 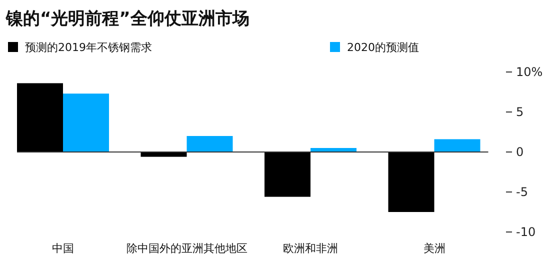 What do you see at coordinates (187, 248) in the screenshot?
I see `x-tick-label: 除中国外的亚洲其他地区` at bounding box center [187, 248].